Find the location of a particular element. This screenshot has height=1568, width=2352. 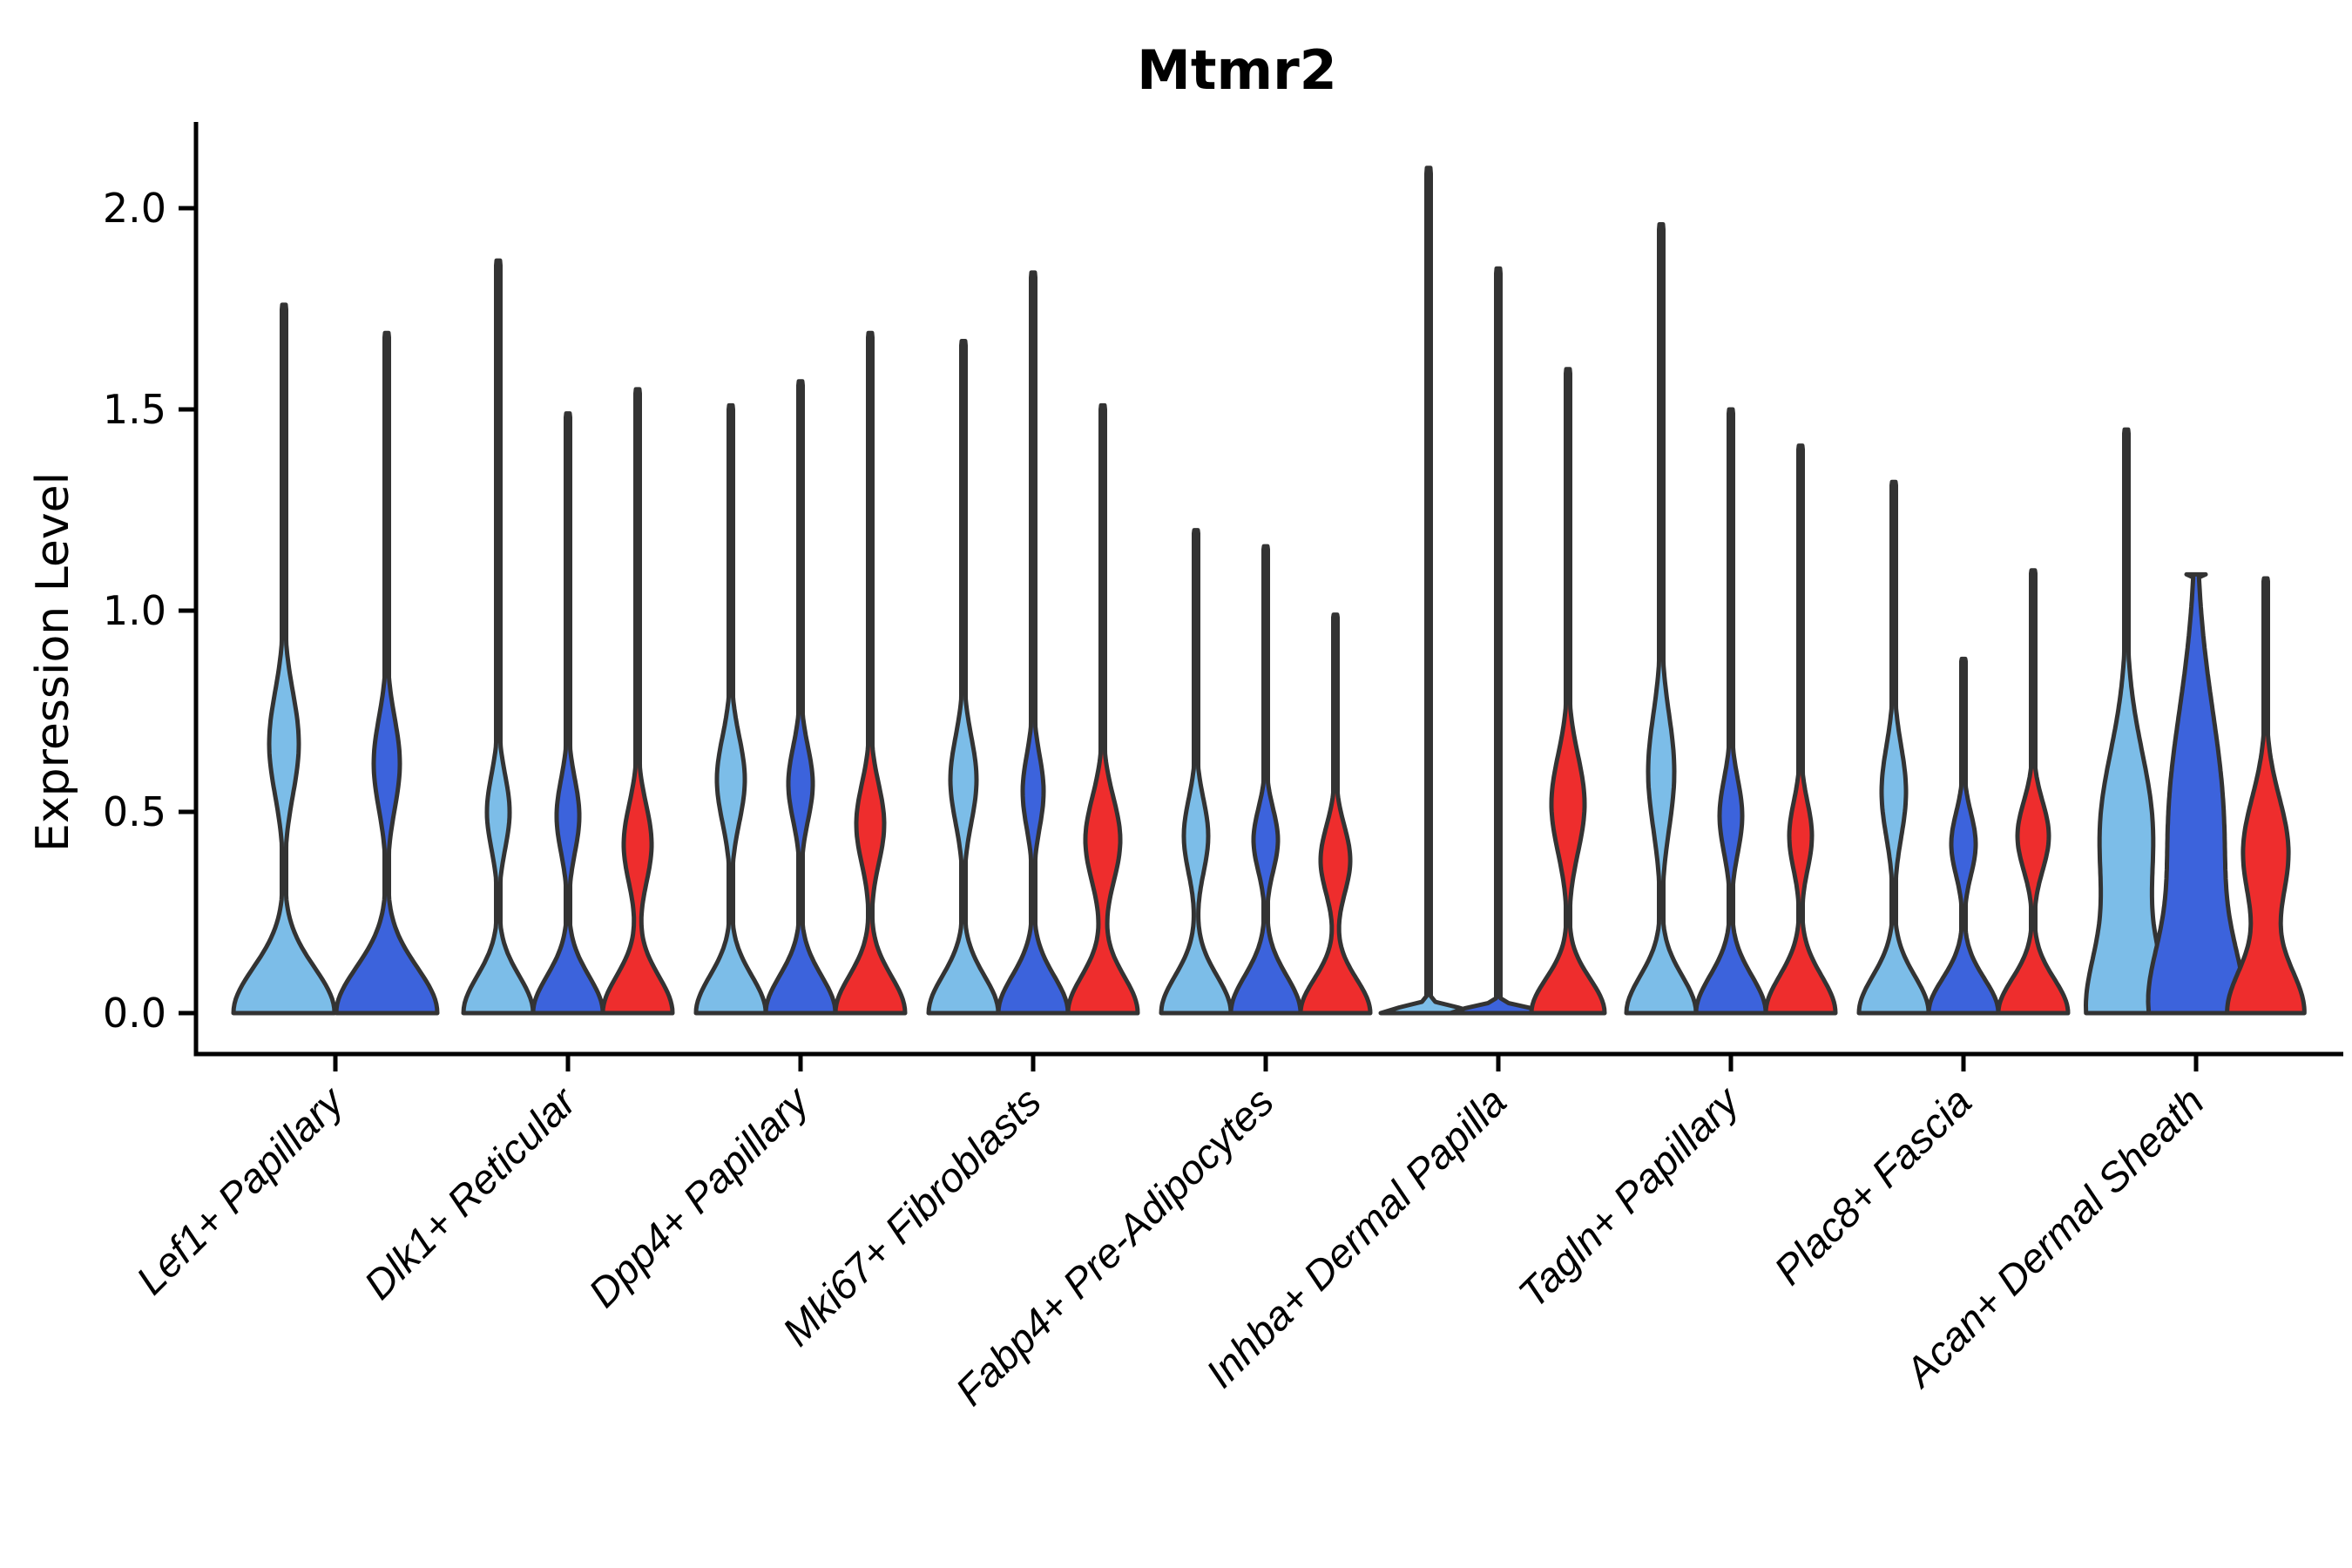

violin-inhba-red_sample is located at coordinates (1568, 692).